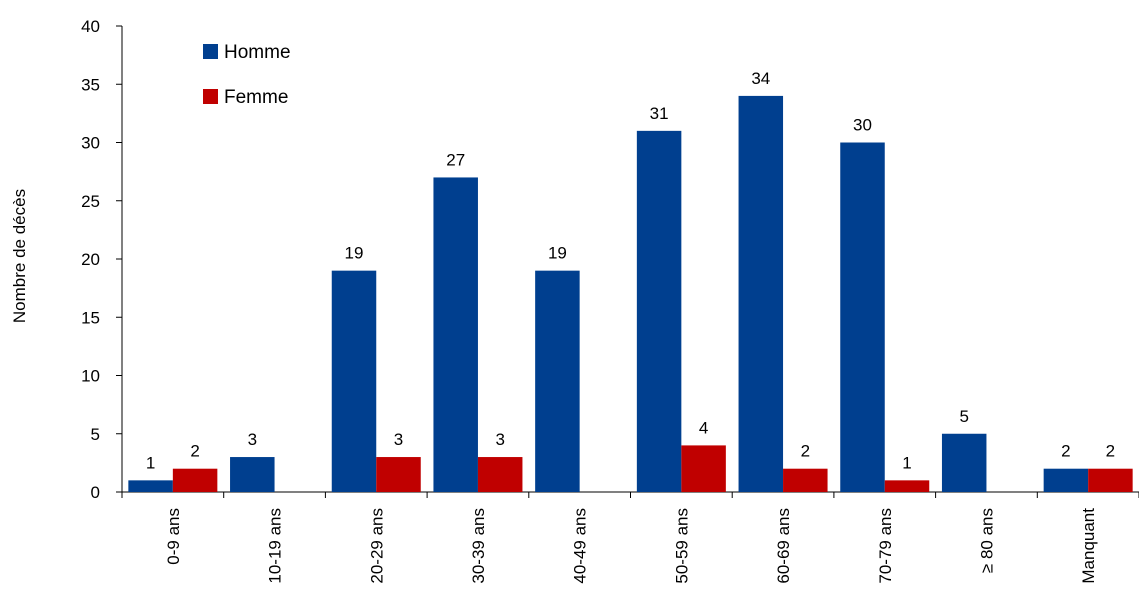 The height and width of the screenshot is (613, 1139). I want to click on y-axis: 0 5 10 15 20 25 30 35 40, so click(102, 259).